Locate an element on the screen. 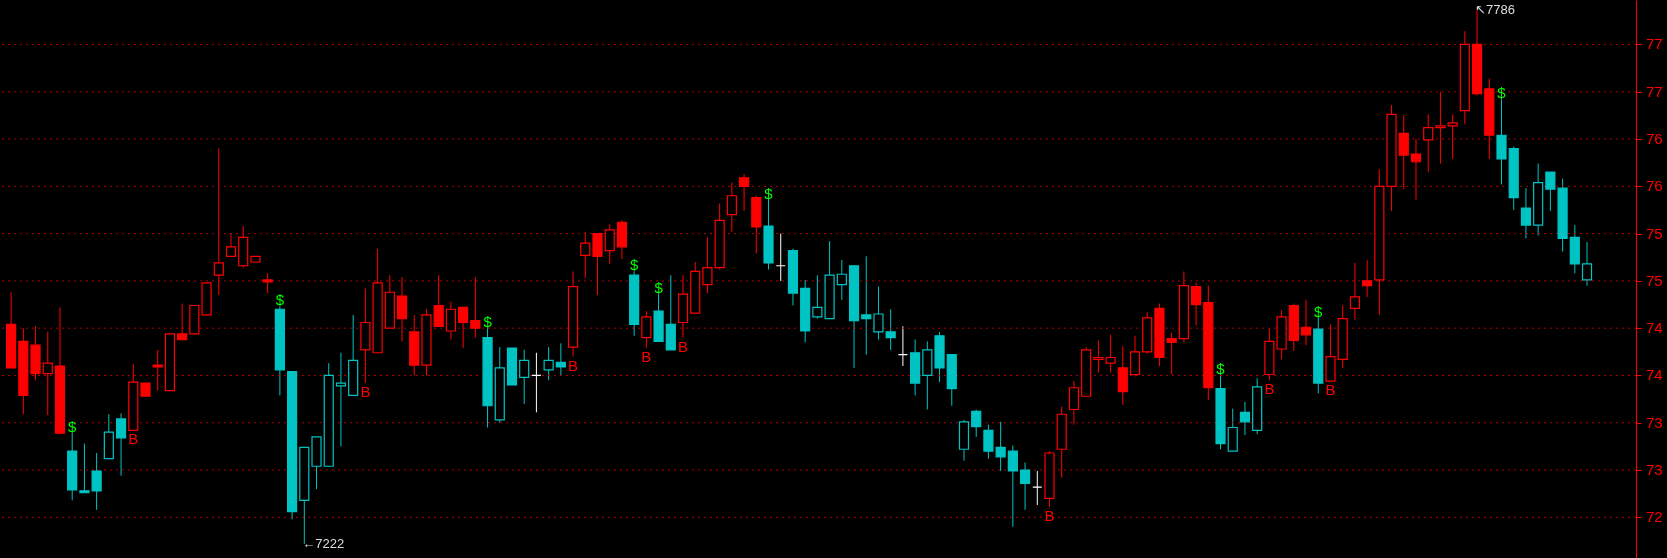 The width and height of the screenshot is (1667, 558). annotation: ←7222 is located at coordinates (323, 543).